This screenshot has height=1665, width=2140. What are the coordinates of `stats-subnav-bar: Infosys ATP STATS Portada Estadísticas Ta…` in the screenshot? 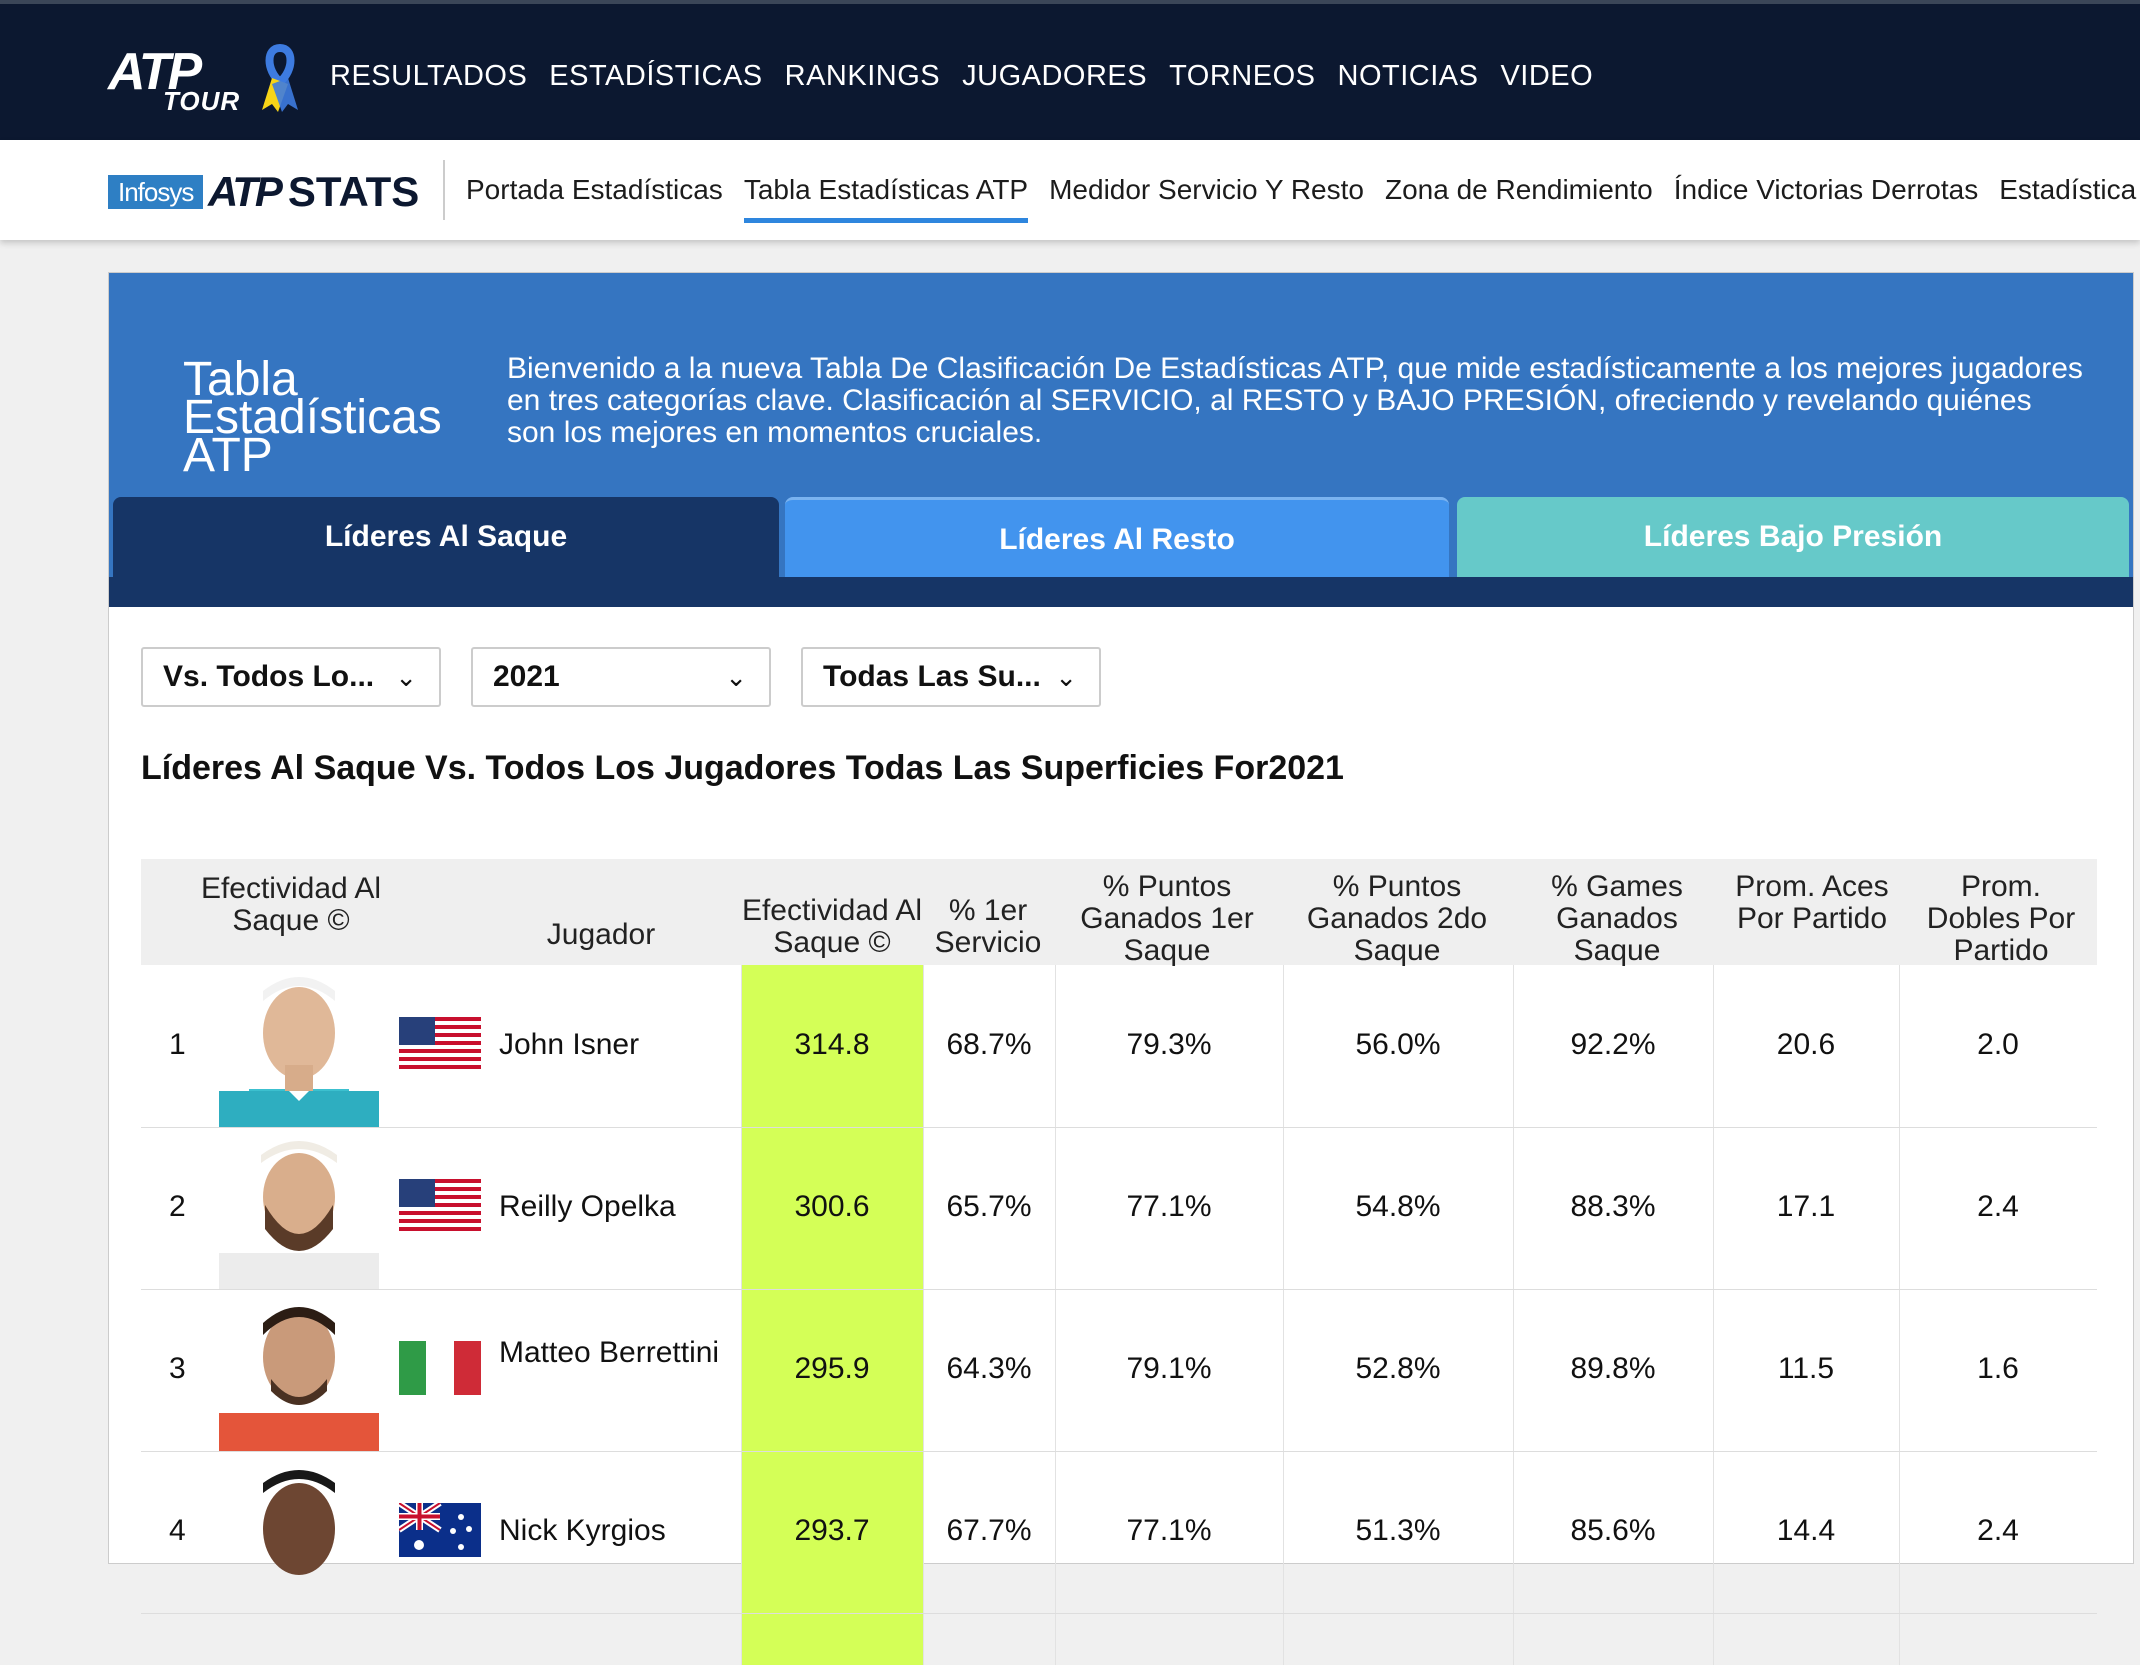 It's located at (1070, 190).